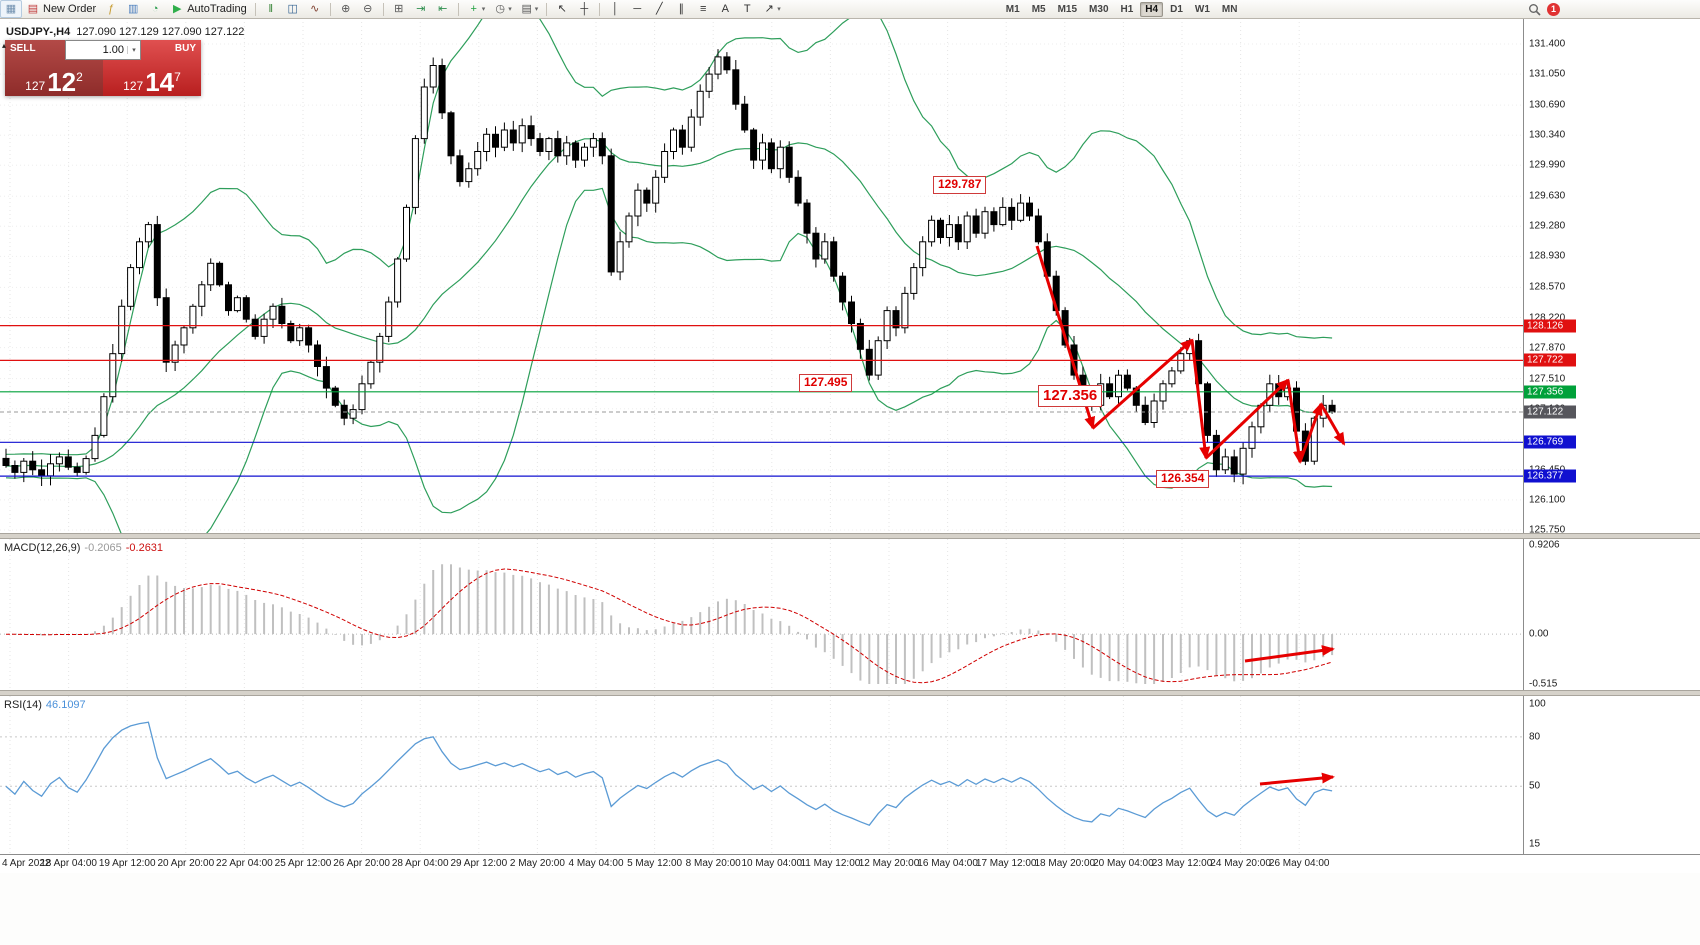 The width and height of the screenshot is (1700, 945). What do you see at coordinates (315, 9) in the screenshot?
I see `line-chart-icon: ∿` at bounding box center [315, 9].